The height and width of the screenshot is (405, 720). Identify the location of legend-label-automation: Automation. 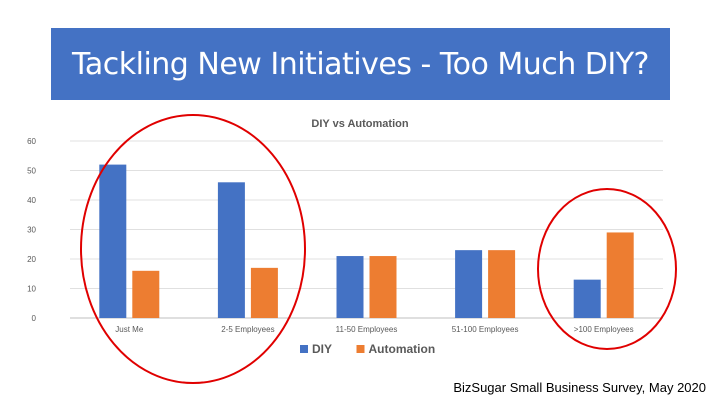
(402, 349).